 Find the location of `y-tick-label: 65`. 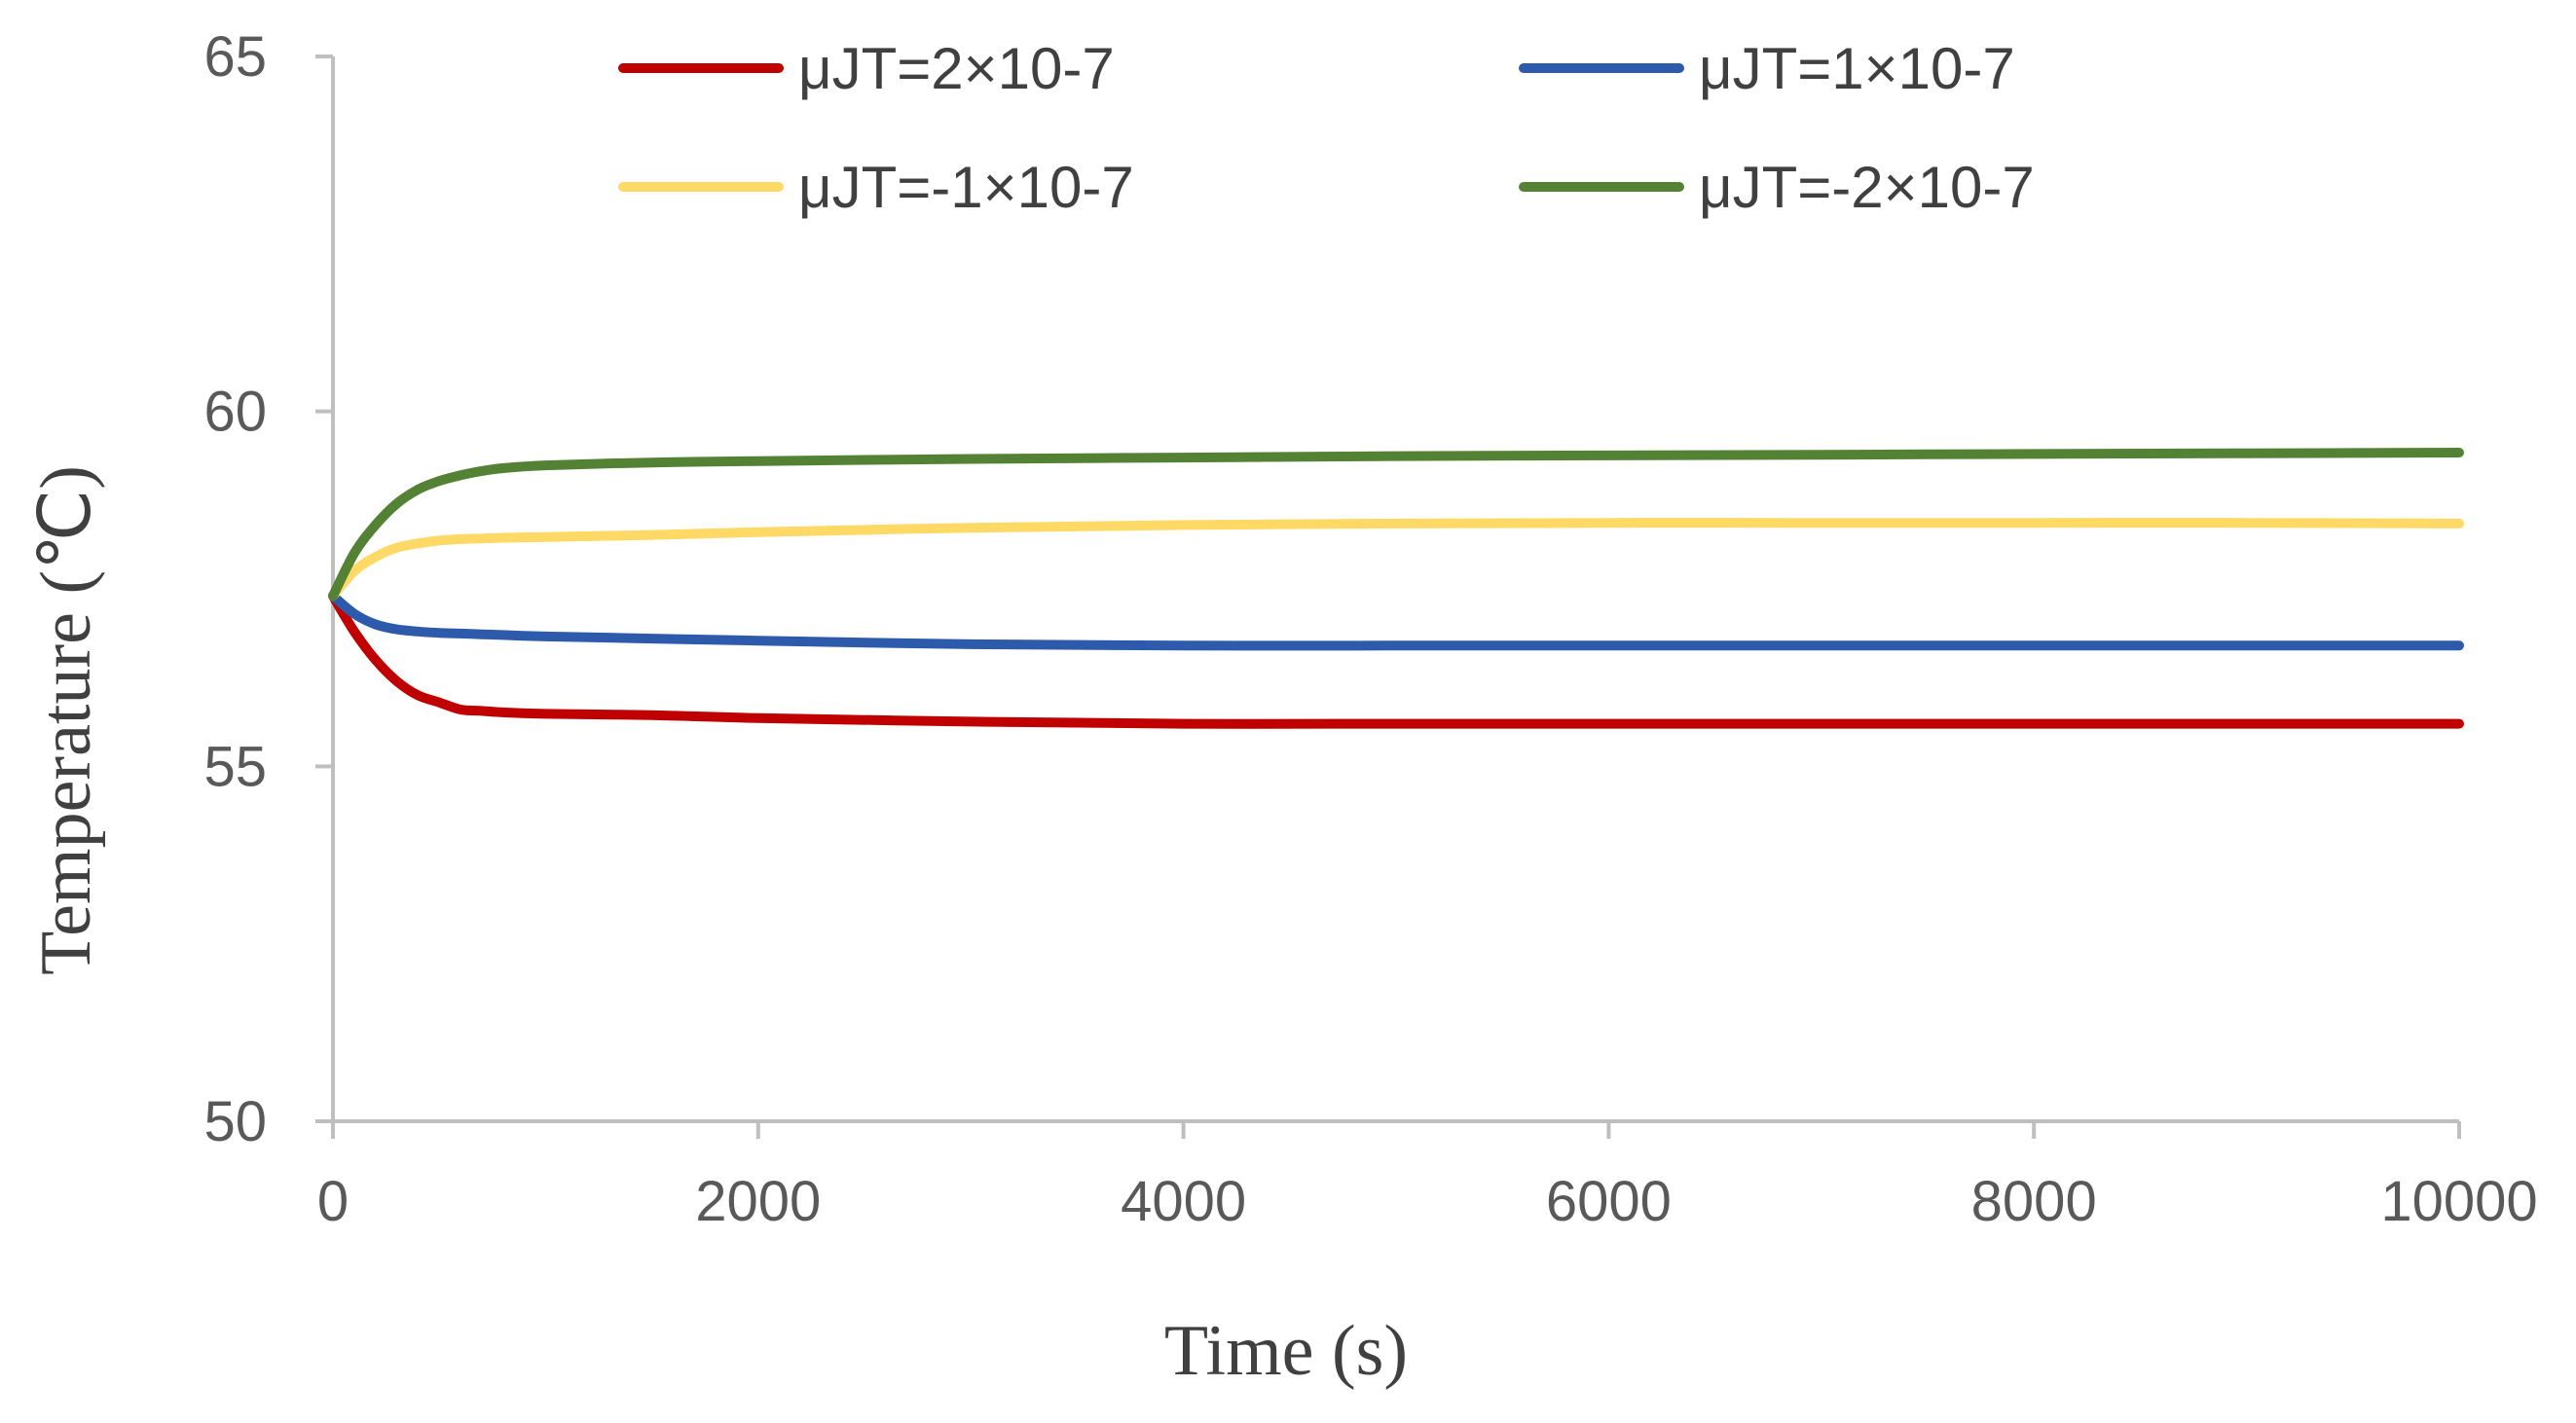

y-tick-label: 65 is located at coordinates (235, 57).